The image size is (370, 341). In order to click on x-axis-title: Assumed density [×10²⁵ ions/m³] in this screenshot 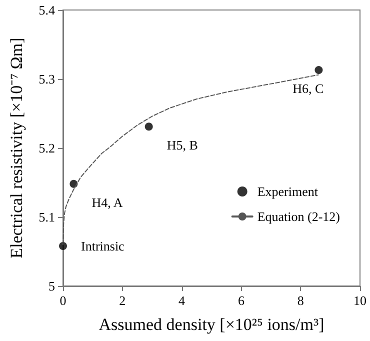, I will do `click(211, 324)`.